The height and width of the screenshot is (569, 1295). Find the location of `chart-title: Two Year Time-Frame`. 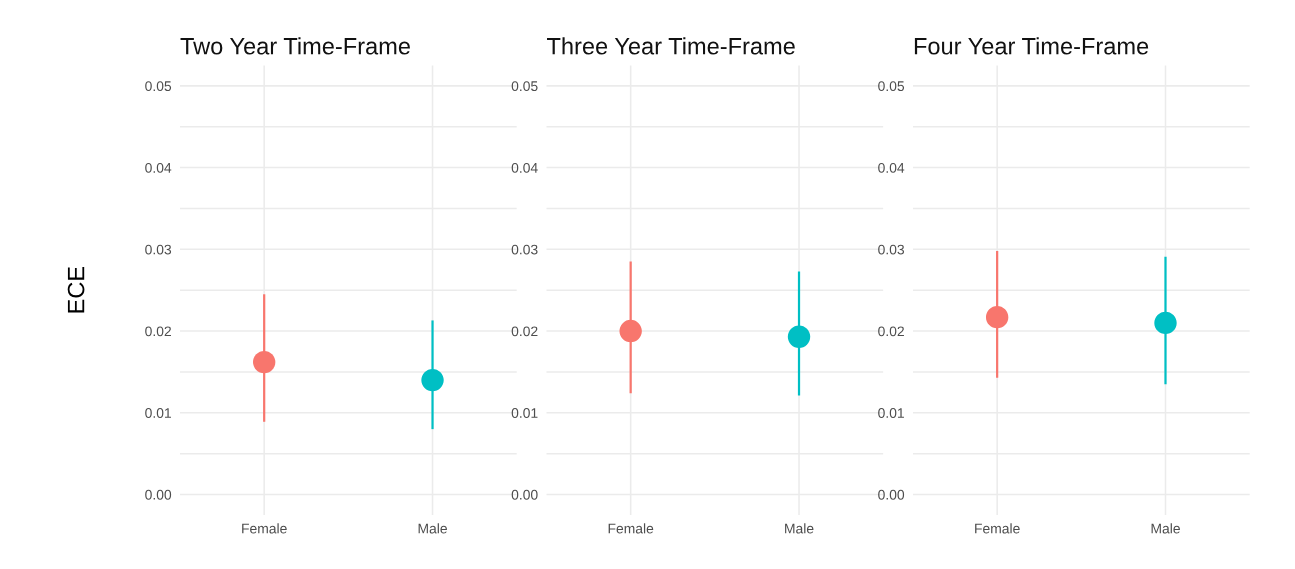

chart-title: Two Year Time-Frame is located at coordinates (295, 46).